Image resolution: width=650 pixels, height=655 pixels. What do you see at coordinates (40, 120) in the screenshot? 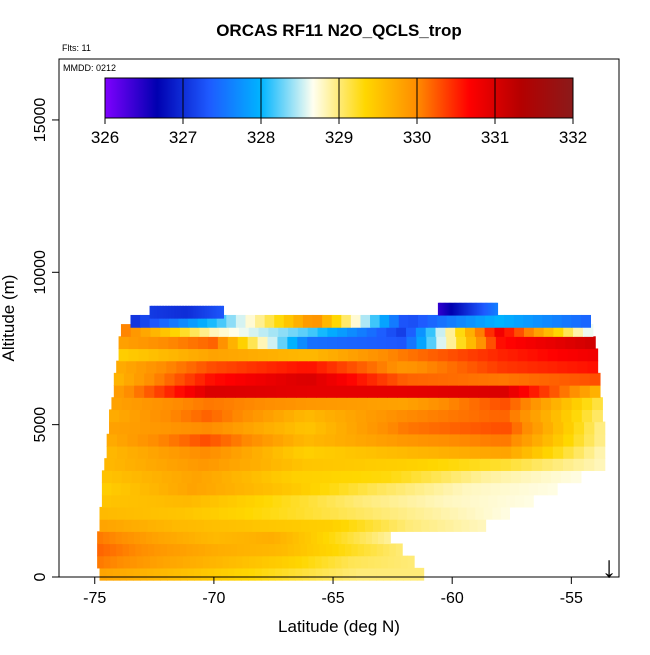
I see `y-tick-label: 15000` at bounding box center [40, 120].